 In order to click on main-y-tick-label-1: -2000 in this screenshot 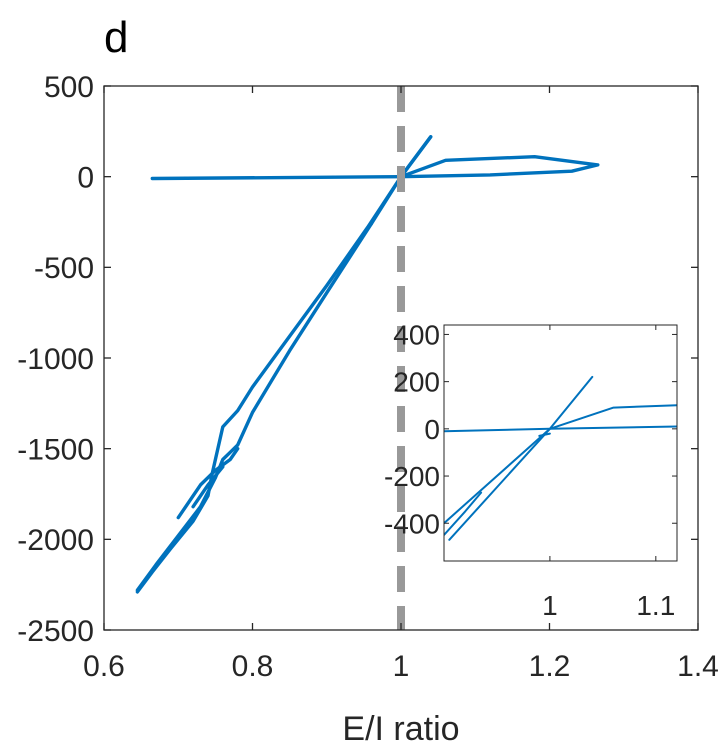, I will do `click(55, 540)`.